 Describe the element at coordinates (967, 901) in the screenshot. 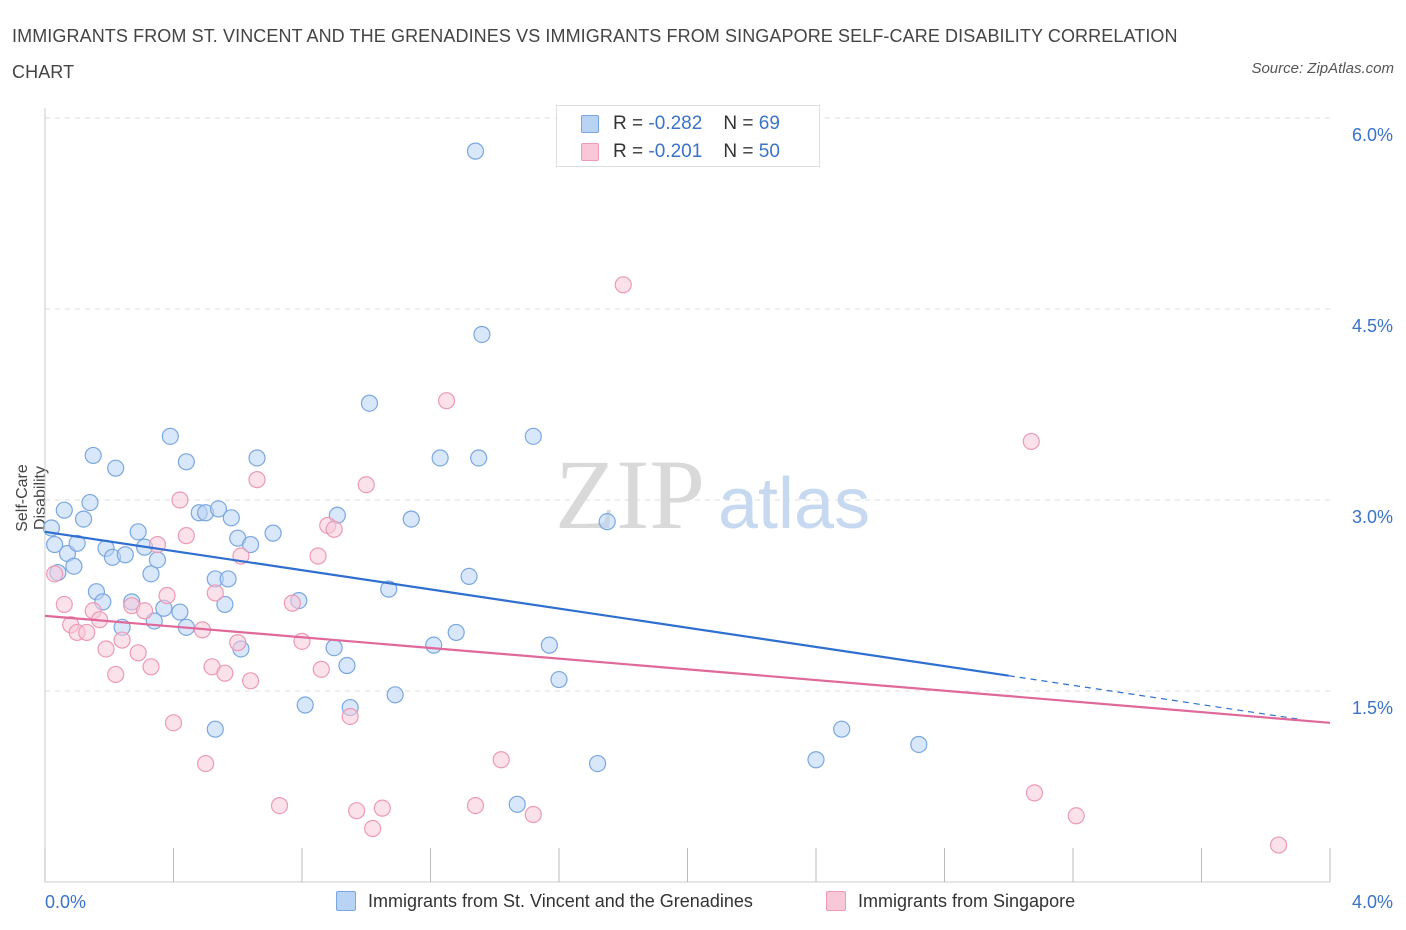

I see `series-label-singapore: Immigrants from Singapore` at that location.